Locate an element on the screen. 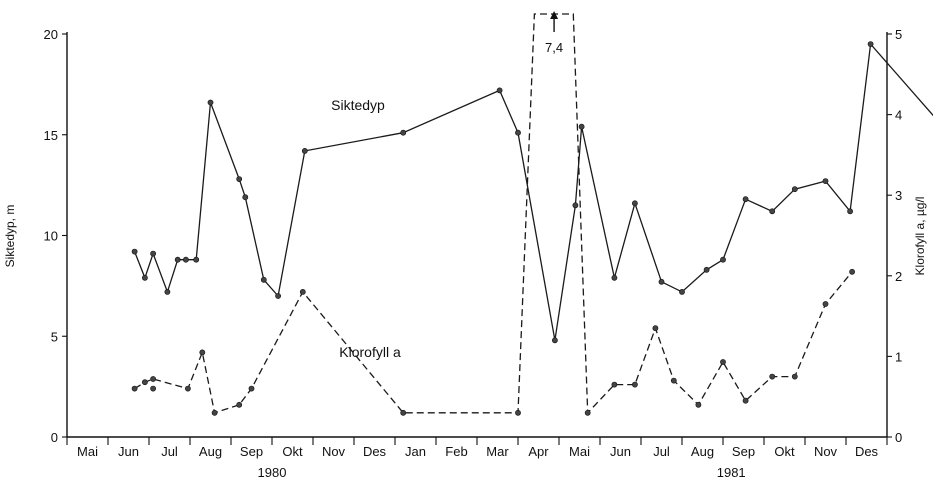 This screenshot has height=482, width=933. x-tick-label: Feb is located at coordinates (456, 451).